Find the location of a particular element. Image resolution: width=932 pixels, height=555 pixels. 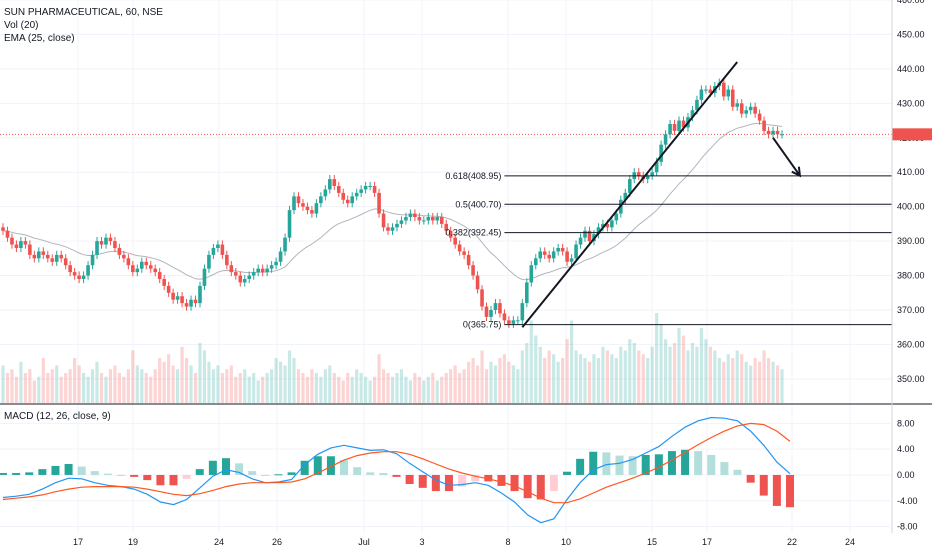

macd-y-tick-label: 8.00 is located at coordinates (906, 423).